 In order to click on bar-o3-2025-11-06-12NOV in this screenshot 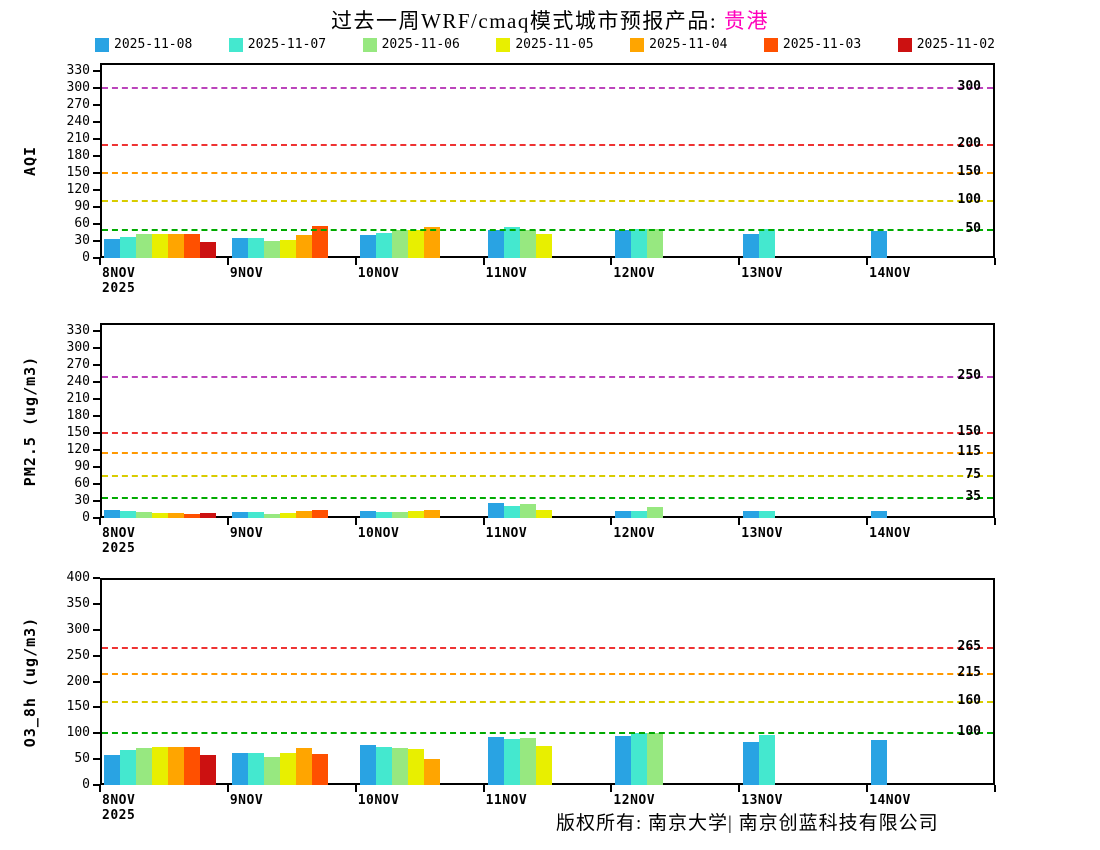, I will do `click(655, 759)`.